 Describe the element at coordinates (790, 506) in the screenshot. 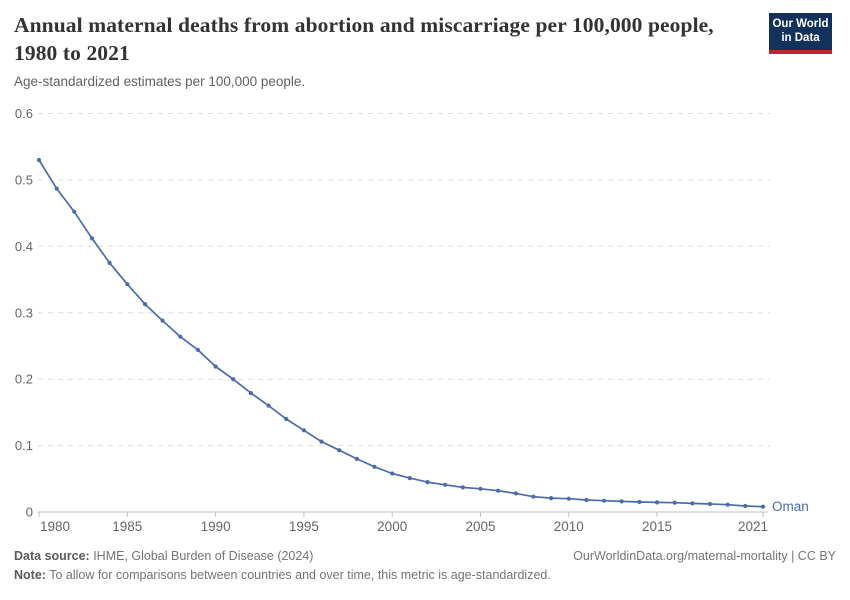

I see `series-label-oman: Oman` at that location.